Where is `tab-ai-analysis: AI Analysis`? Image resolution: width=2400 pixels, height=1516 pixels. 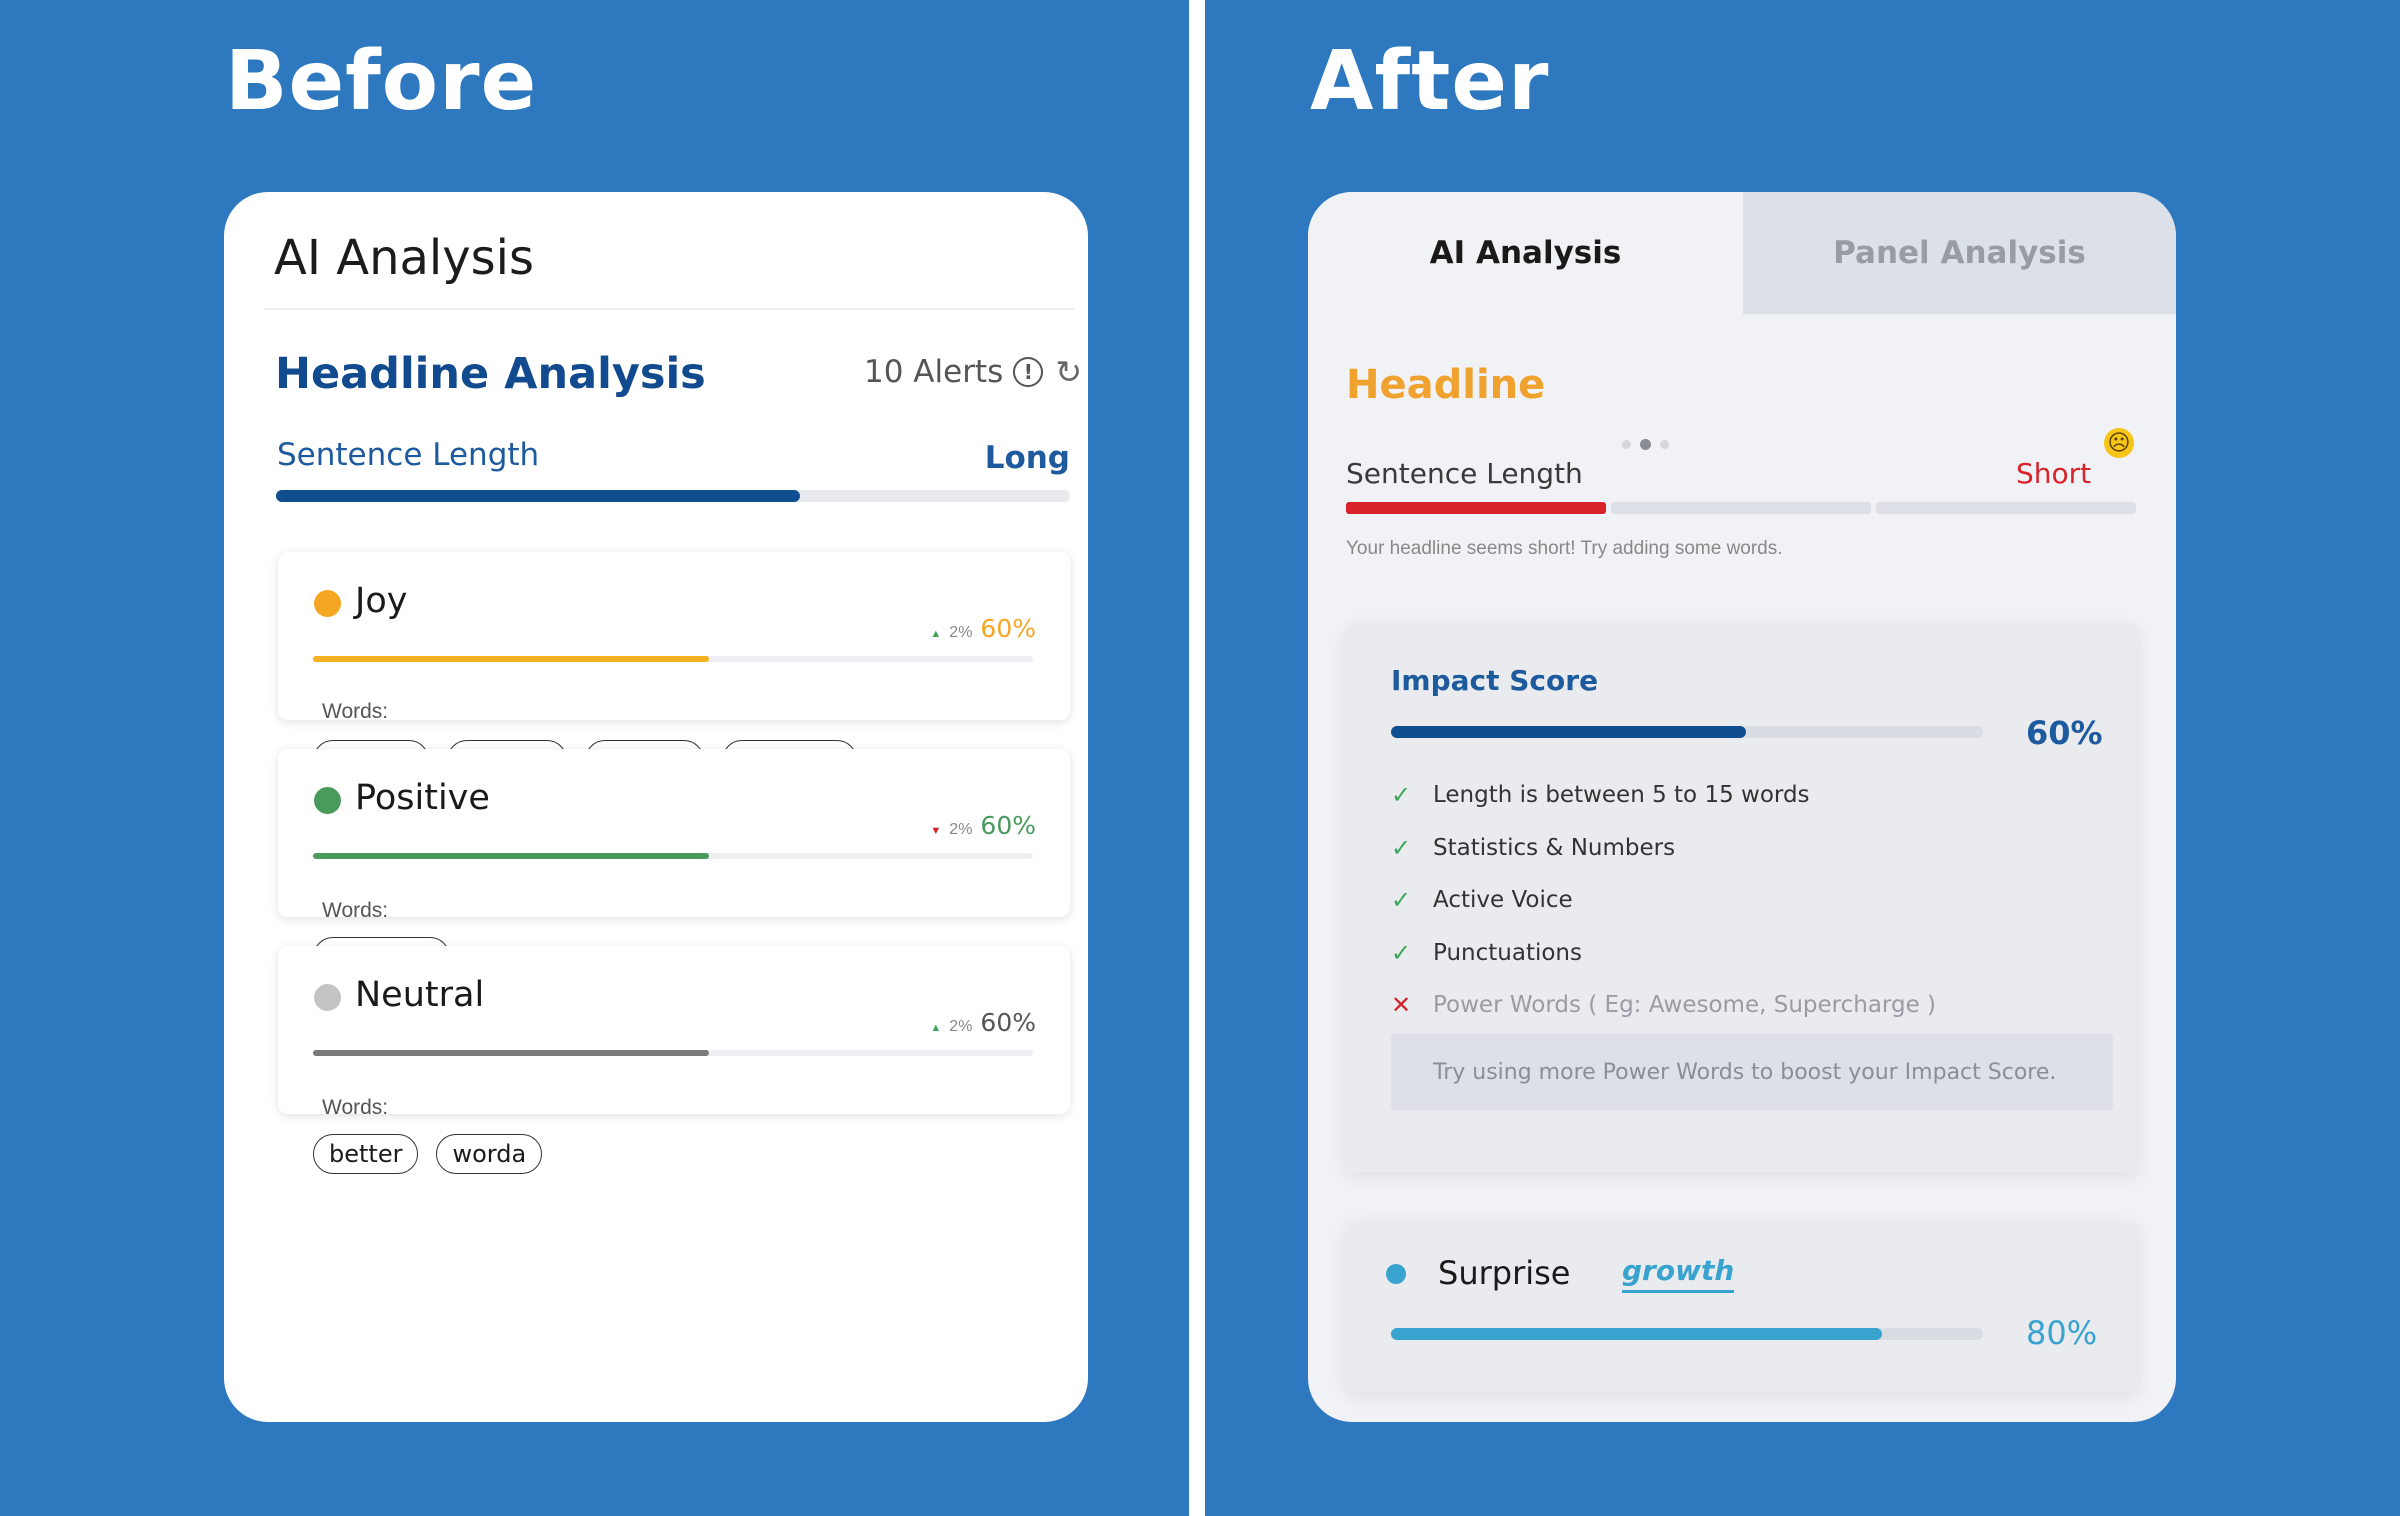 tab-ai-analysis: AI Analysis is located at coordinates (1525, 253).